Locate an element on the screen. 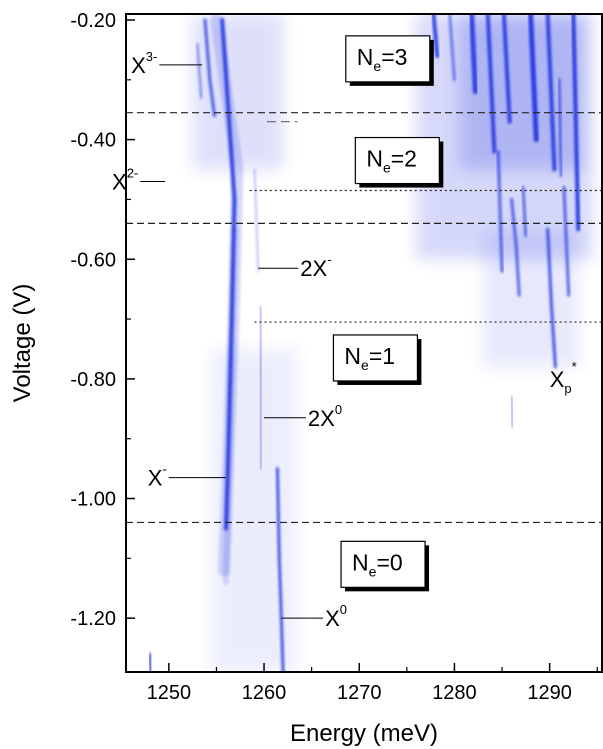 The width and height of the screenshot is (603, 749). region-ne2: Ne=2 is located at coordinates (399, 162).